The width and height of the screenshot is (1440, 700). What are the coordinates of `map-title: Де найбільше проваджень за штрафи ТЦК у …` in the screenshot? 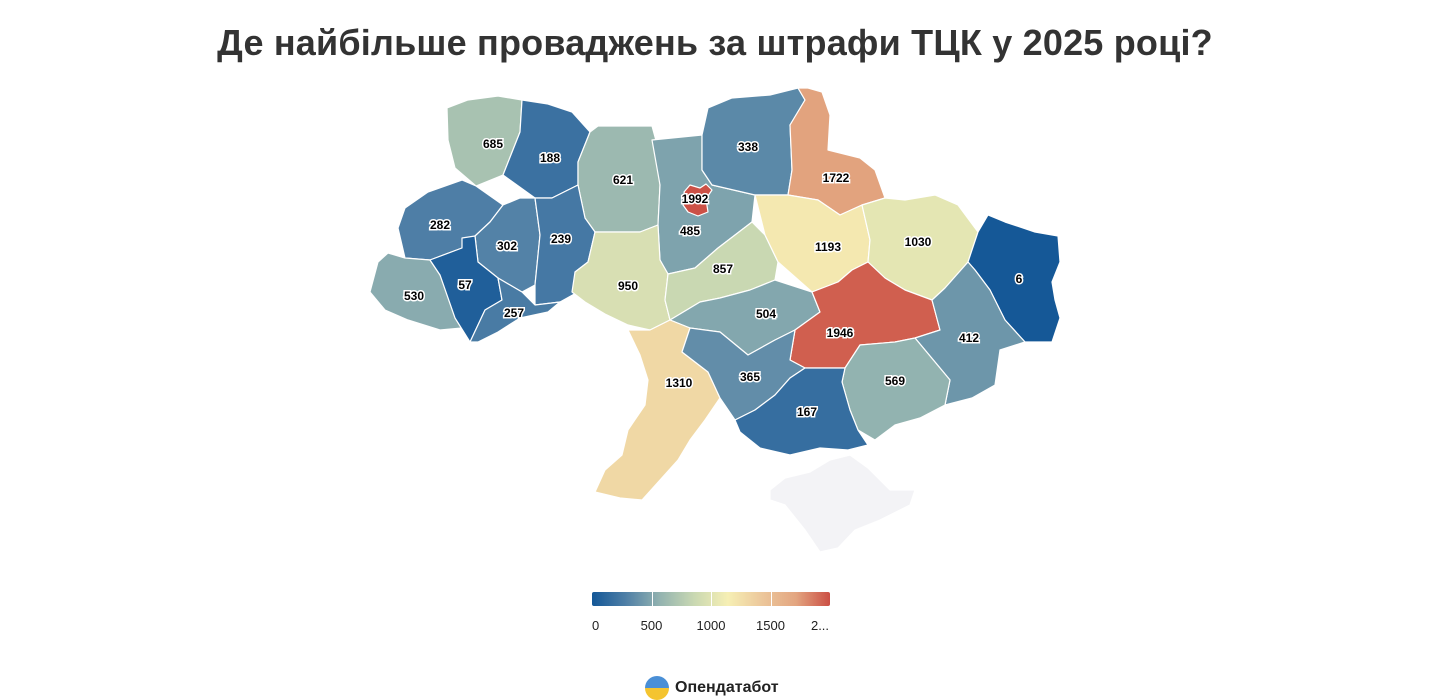 It's located at (715, 42).